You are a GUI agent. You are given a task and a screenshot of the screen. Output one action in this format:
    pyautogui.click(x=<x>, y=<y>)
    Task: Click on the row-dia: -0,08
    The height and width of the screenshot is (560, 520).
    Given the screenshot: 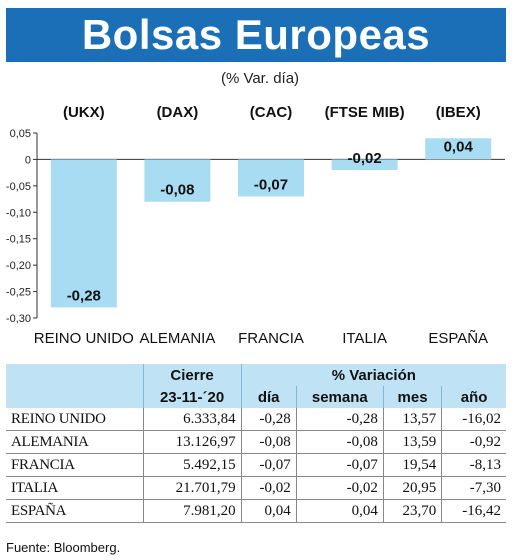 What is the action you would take?
    pyautogui.click(x=268, y=442)
    